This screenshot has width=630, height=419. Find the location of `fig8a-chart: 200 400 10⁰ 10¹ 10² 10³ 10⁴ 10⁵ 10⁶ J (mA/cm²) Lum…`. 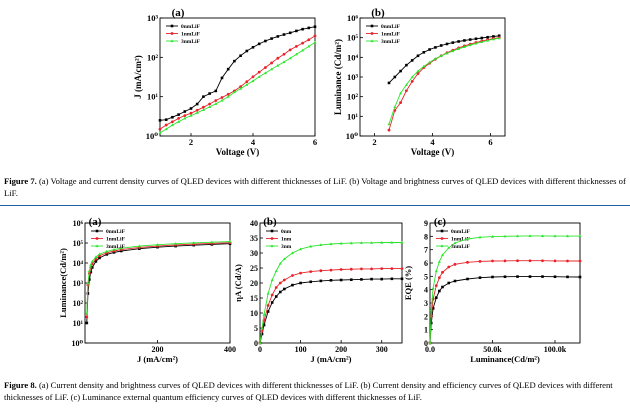

fig8a-chart: 200 400 10⁰ 10¹ 10² 10³ 10⁴ 10⁵ 10⁶ J (mA/cm²) Lum… is located at coordinates (147, 290).